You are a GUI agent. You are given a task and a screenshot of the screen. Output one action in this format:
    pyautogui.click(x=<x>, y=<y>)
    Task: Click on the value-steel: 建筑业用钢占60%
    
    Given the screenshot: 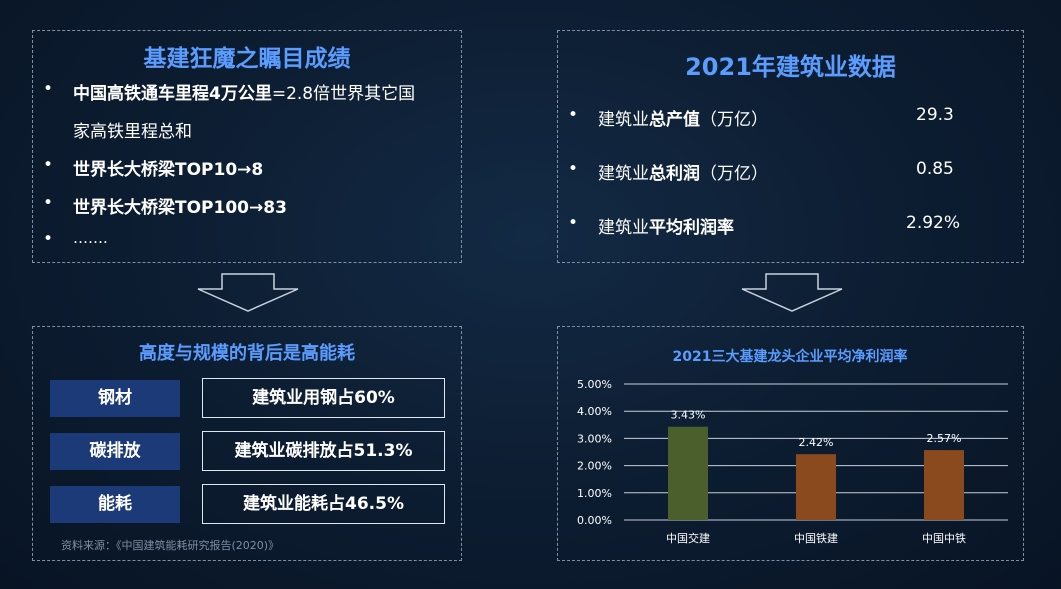 What is the action you would take?
    pyautogui.click(x=323, y=398)
    